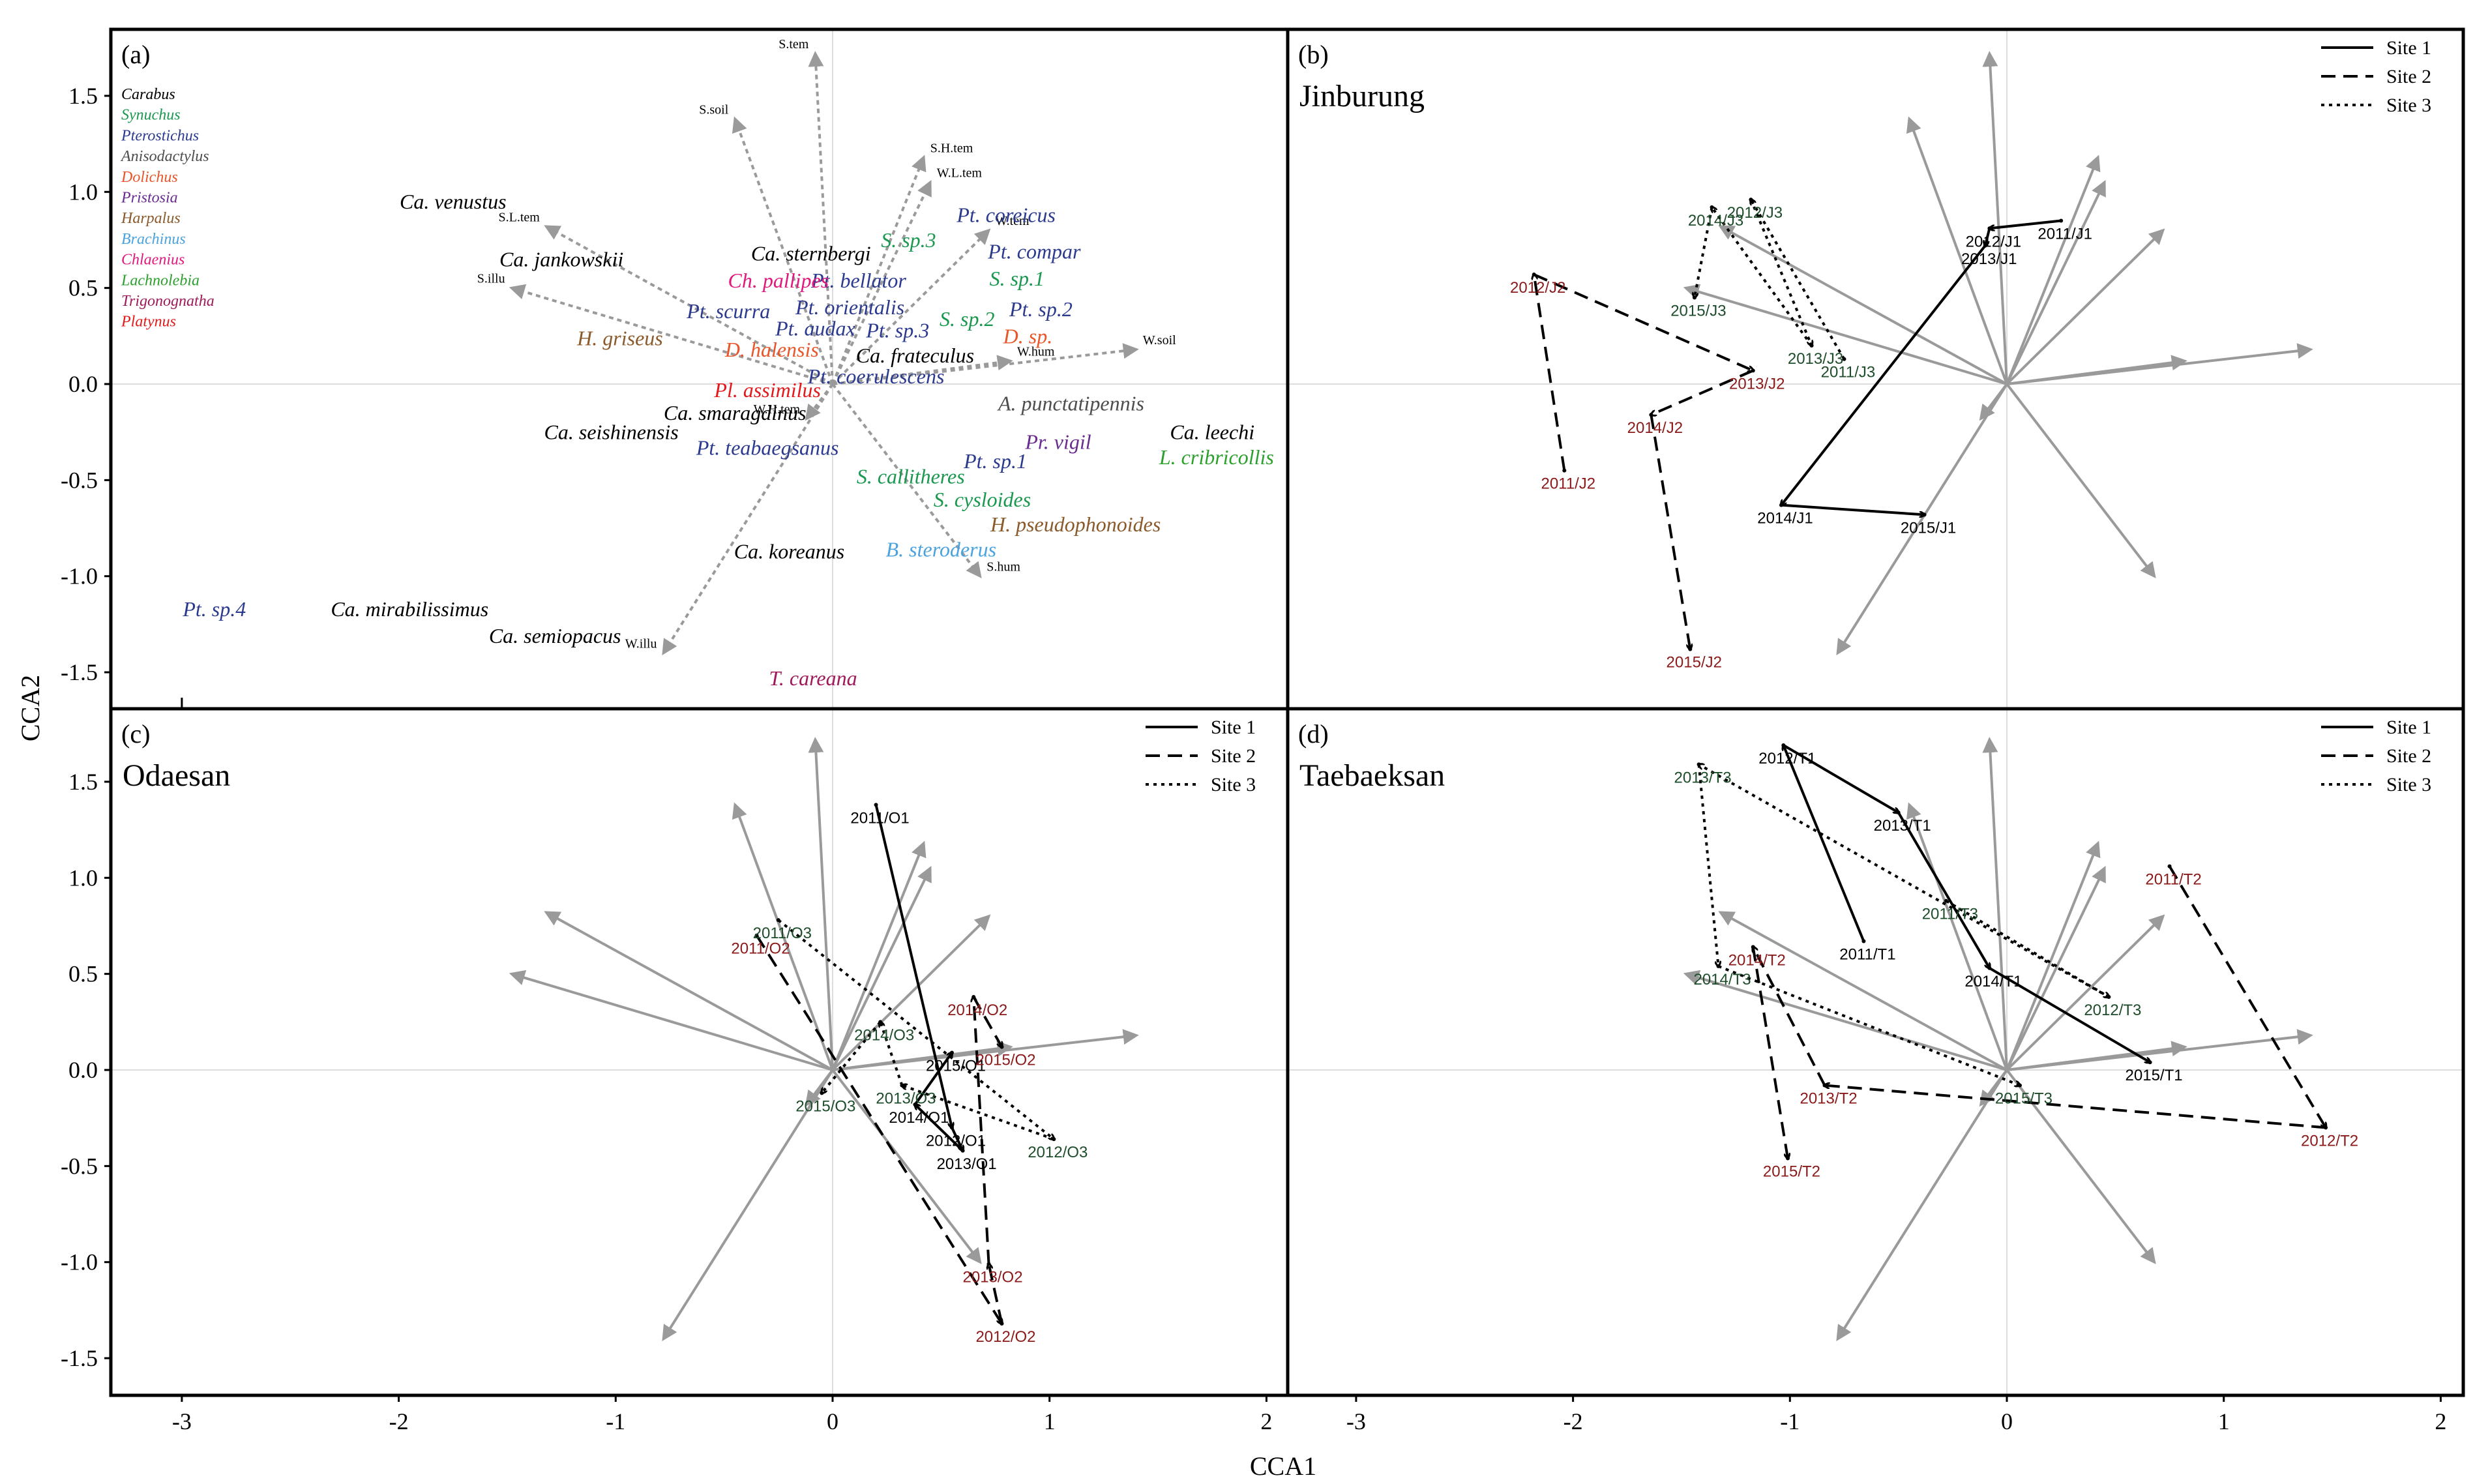 Image resolution: width=2475 pixels, height=1484 pixels. What do you see at coordinates (811, 253) in the screenshot?
I see `species-label: Ca. sternbergi` at bounding box center [811, 253].